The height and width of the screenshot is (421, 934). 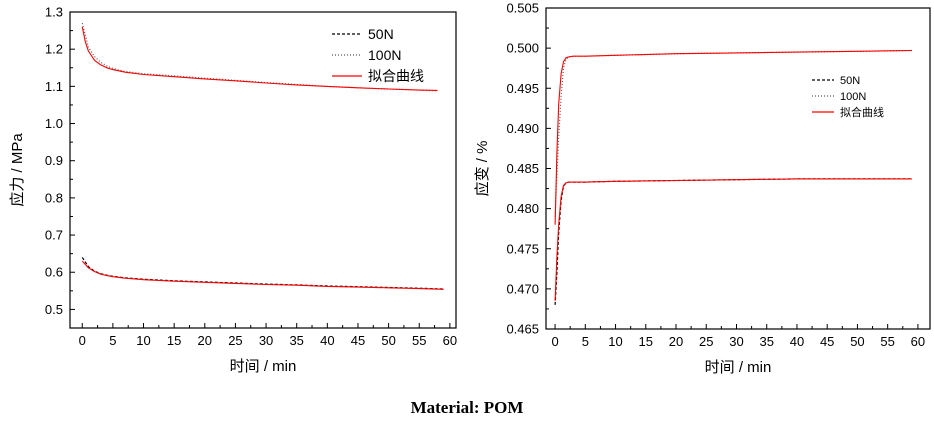 What do you see at coordinates (467, 407) in the screenshot?
I see `material-caption: Material: POM` at bounding box center [467, 407].